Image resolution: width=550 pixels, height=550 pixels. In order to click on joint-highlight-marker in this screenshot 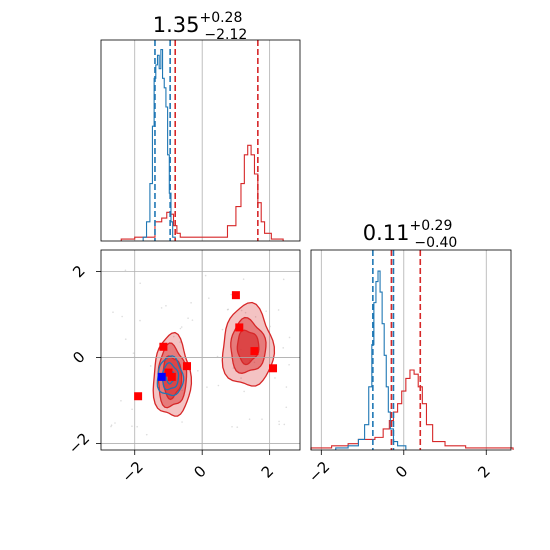, I will do `click(161, 376)`.